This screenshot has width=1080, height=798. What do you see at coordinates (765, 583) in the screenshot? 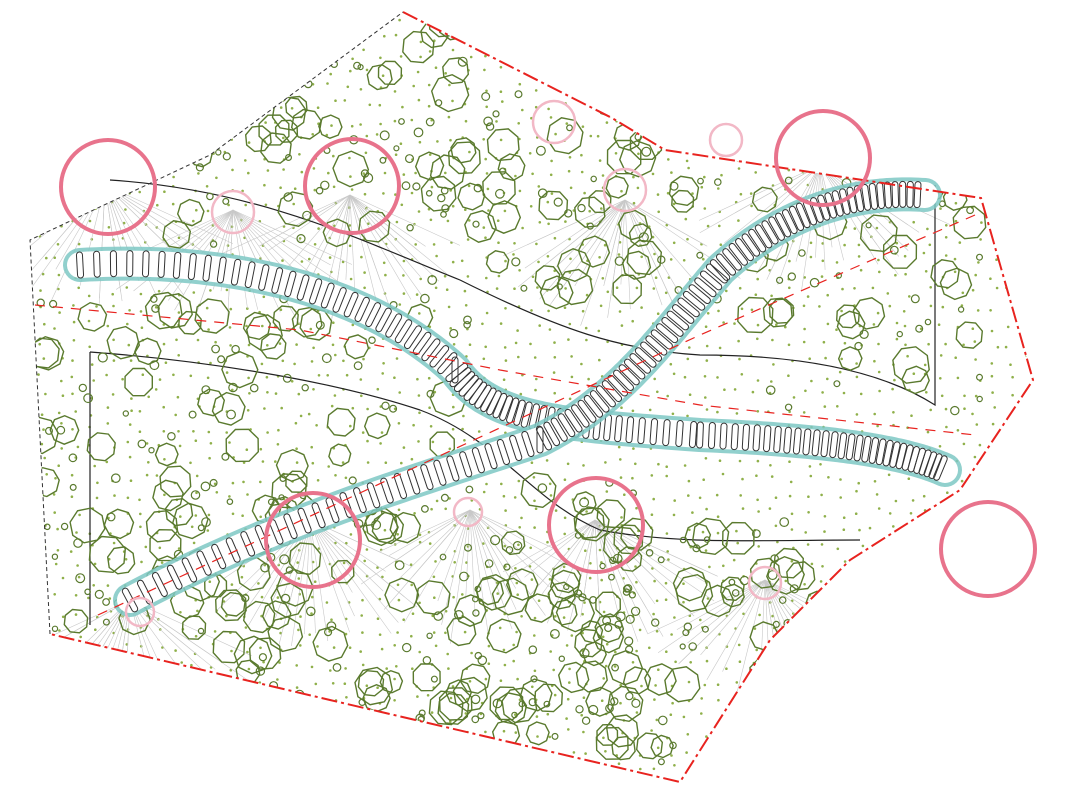
I see `viewpoint-ring-small` at bounding box center [765, 583].